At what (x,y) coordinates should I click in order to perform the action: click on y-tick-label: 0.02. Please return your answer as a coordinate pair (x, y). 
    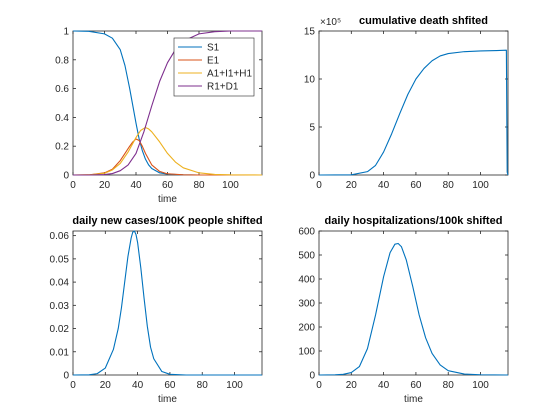
    Looking at the image, I should click on (60, 329).